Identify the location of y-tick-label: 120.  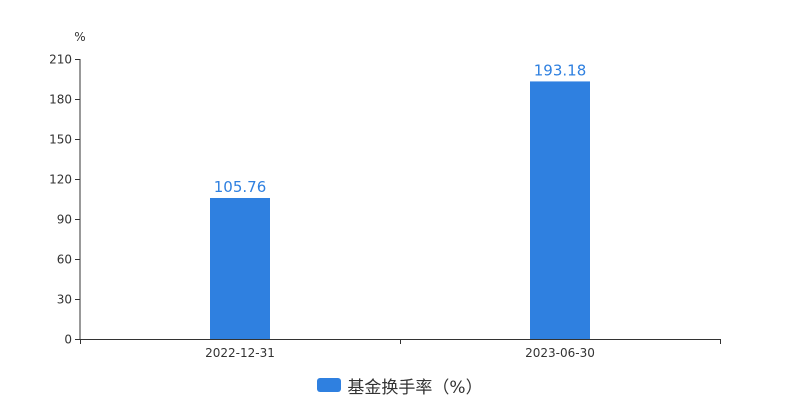
(60, 180).